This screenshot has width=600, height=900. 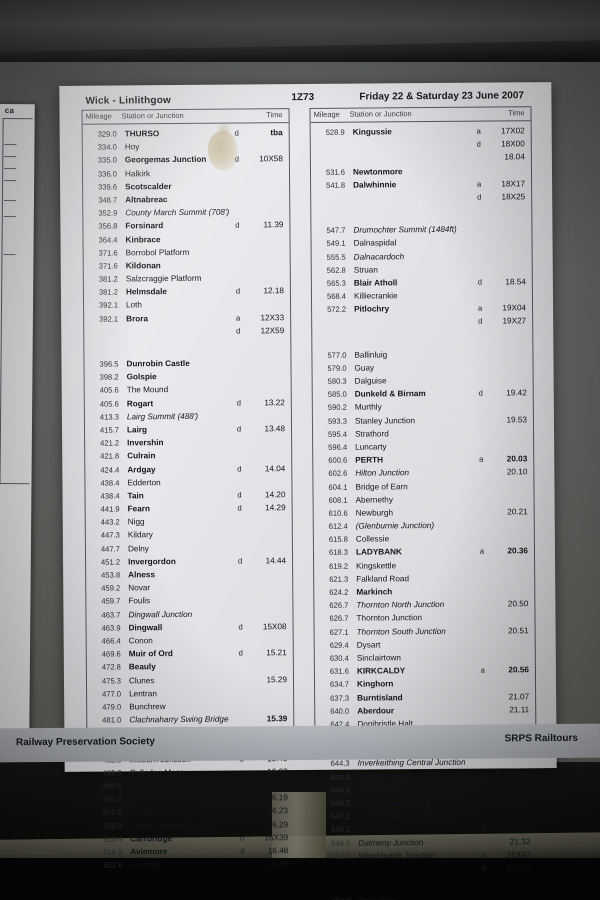 What do you see at coordinates (108, 239) in the screenshot?
I see `row-mileage: 364.4` at bounding box center [108, 239].